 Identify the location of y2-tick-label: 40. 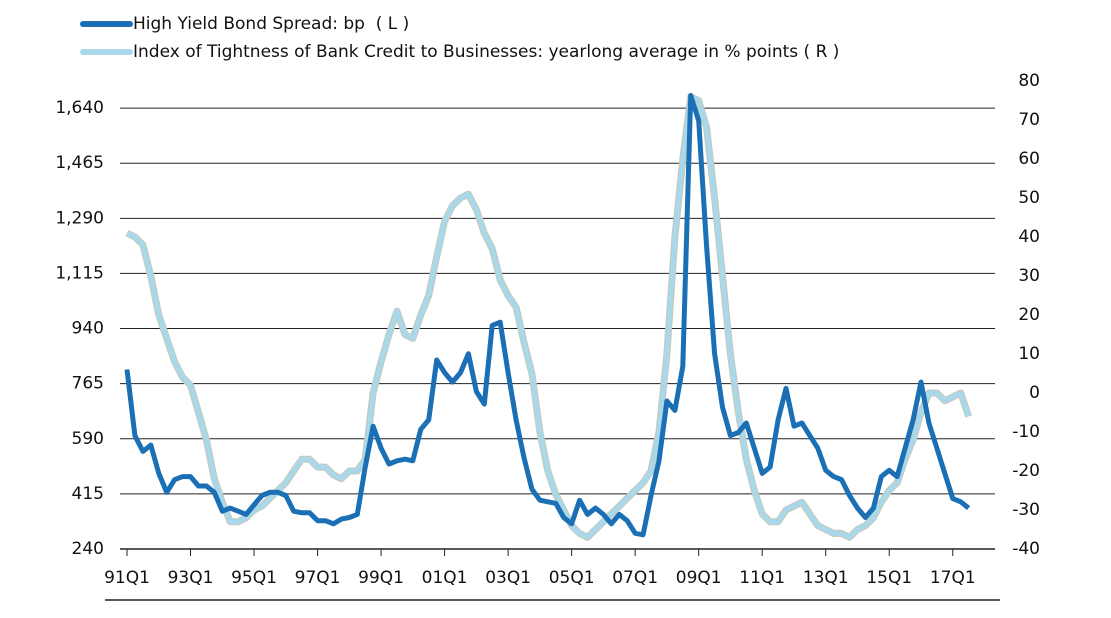
(1029, 237).